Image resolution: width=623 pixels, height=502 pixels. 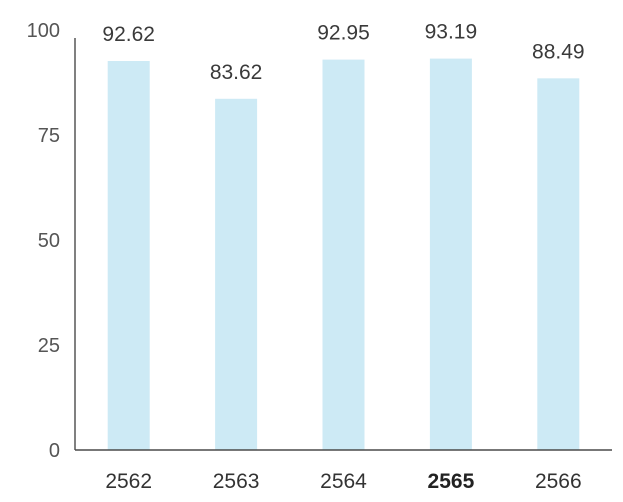 I want to click on value-labels: 92.62 83.62 92.95 93.19 88.49, so click(x=343, y=52).